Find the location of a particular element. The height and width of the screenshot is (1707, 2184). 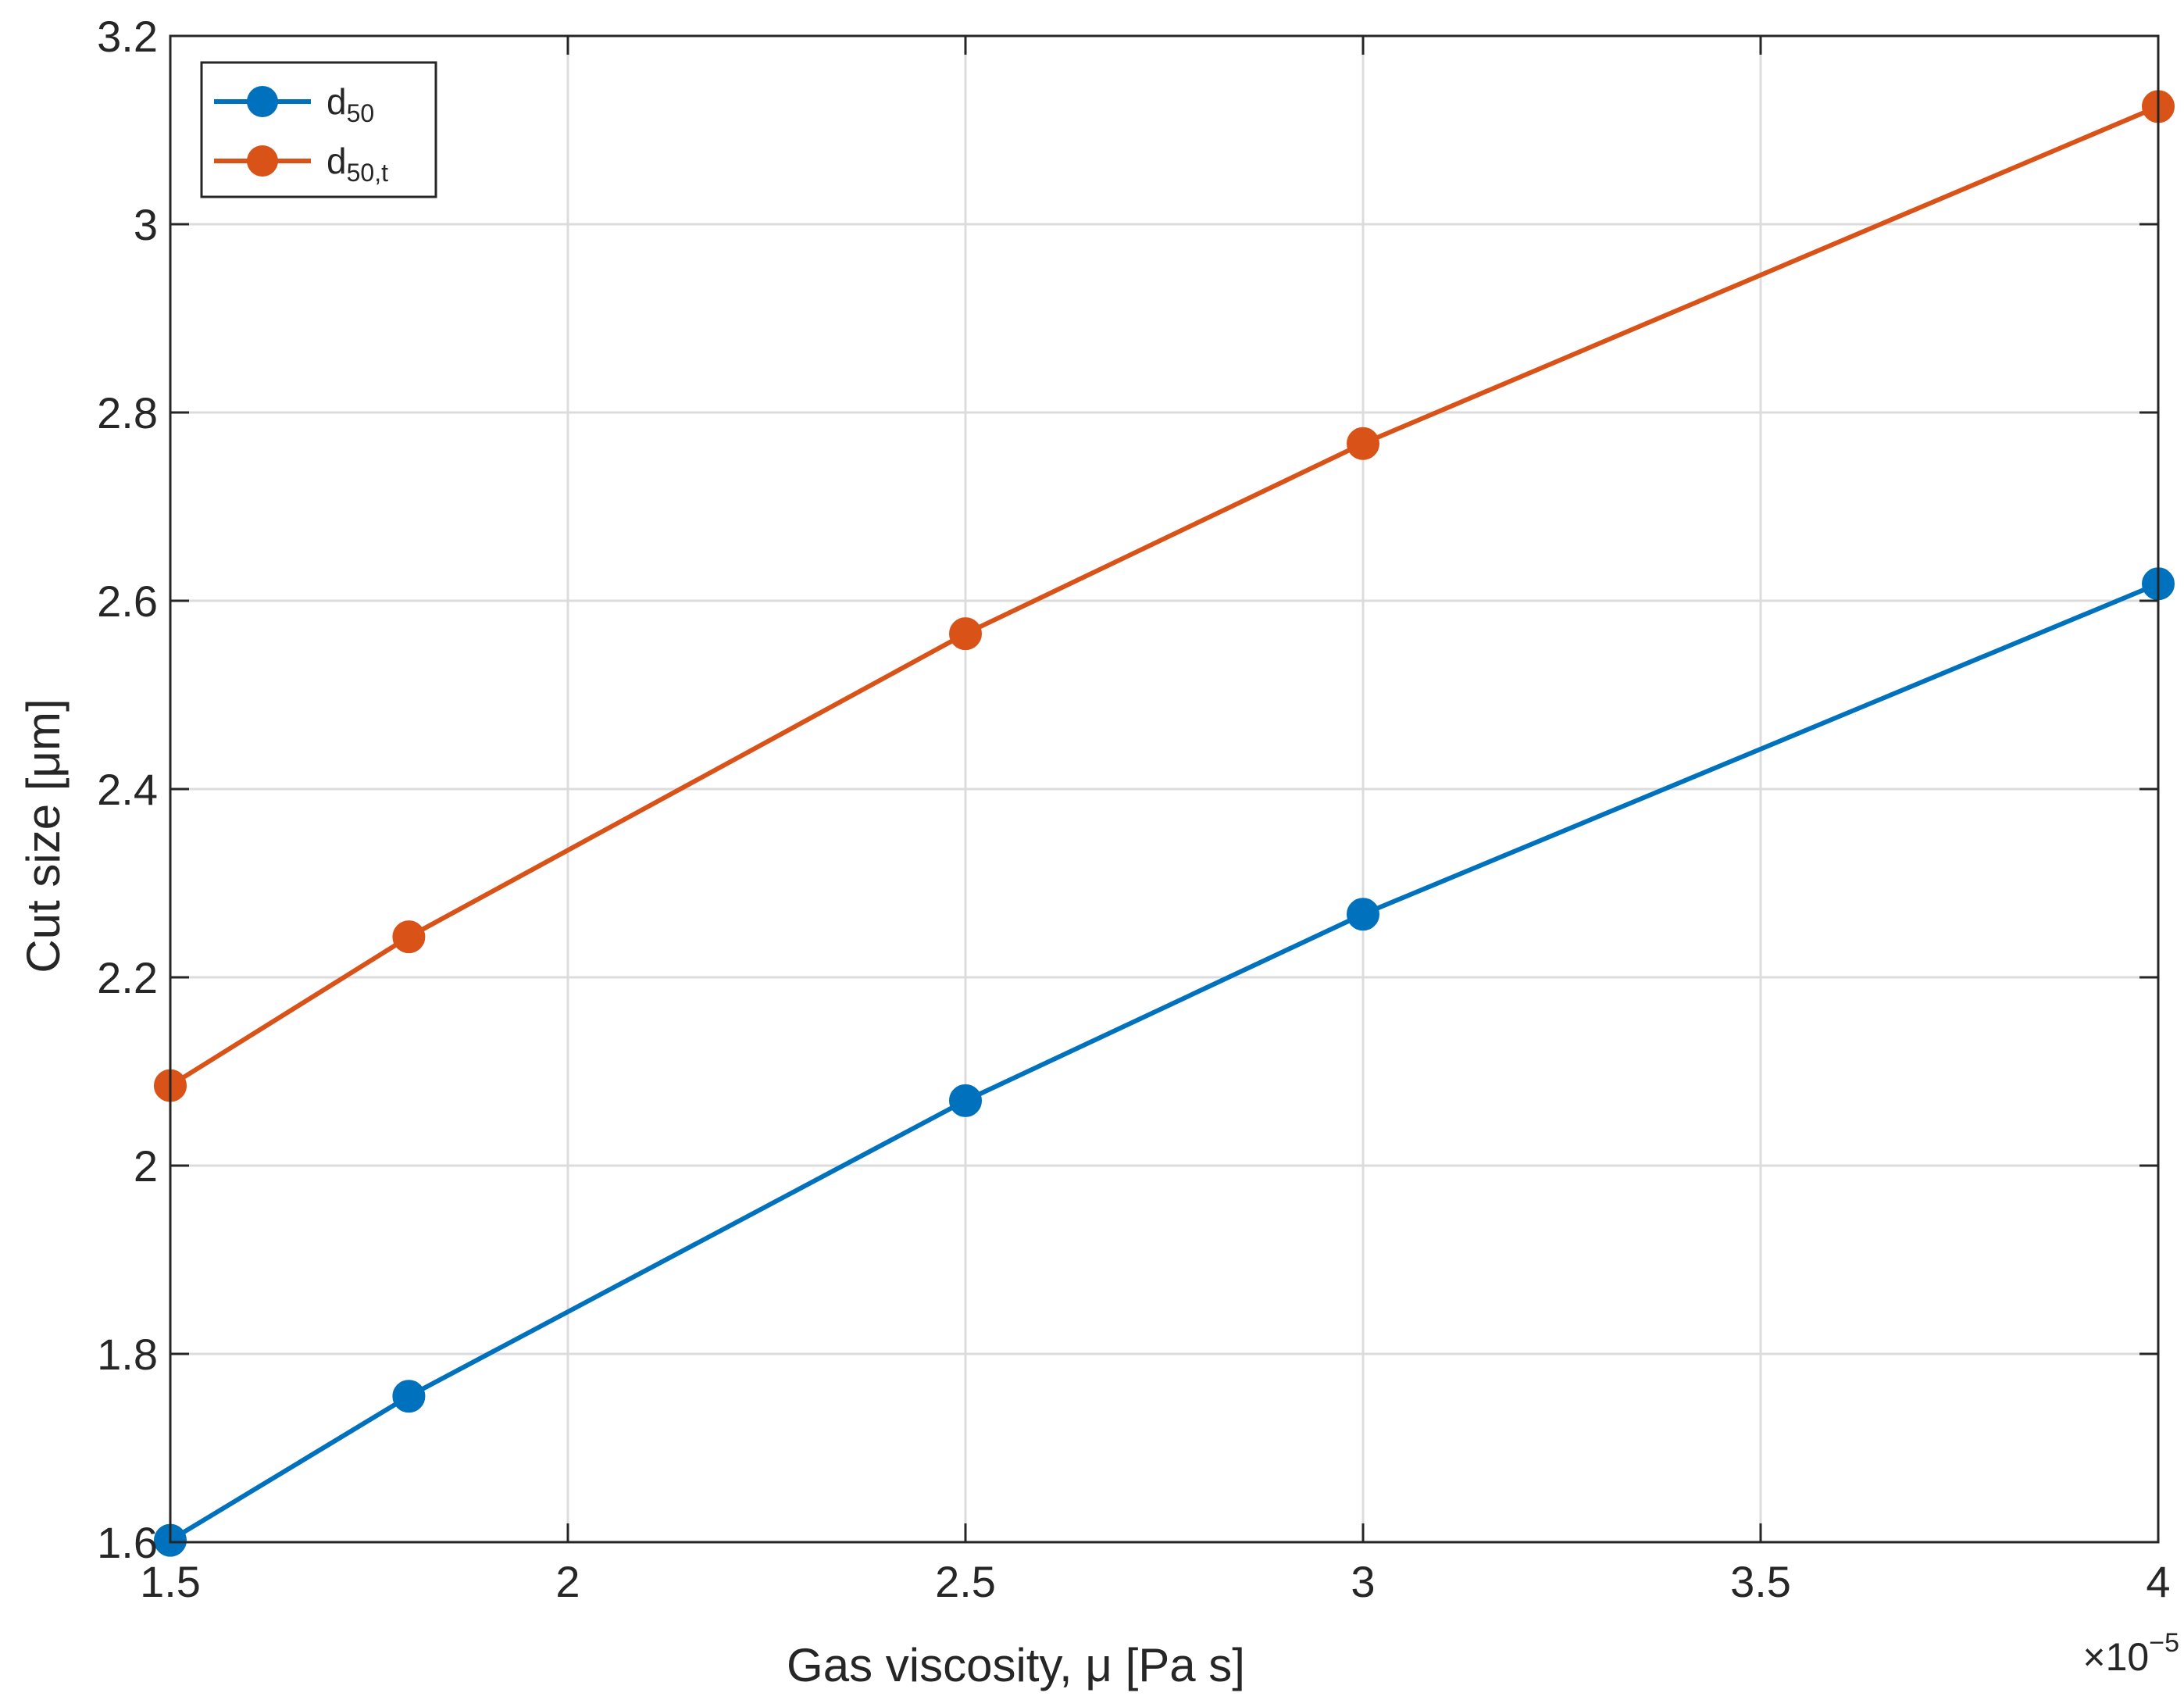

x-tick-label: 1.5 is located at coordinates (170, 1581).